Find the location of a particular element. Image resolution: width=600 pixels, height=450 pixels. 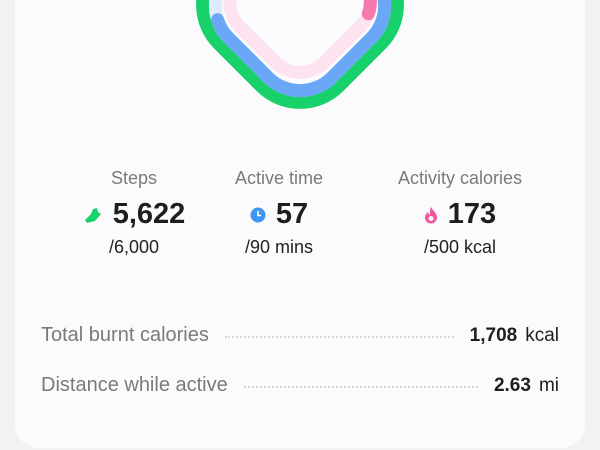

activity-calories-stat: Activity calories 173 /500 kcal is located at coordinates (460, 213).